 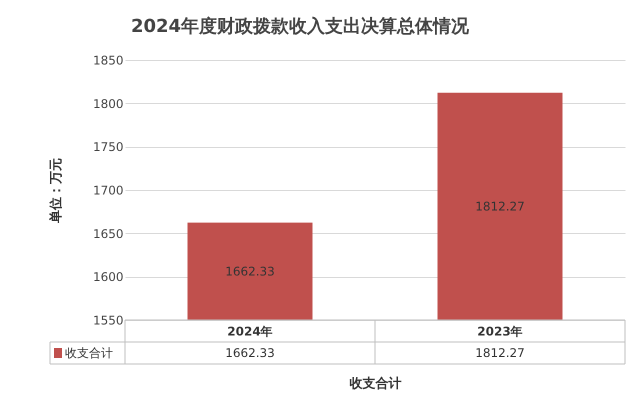 I want to click on annotation: 1812.27, so click(x=500, y=206).